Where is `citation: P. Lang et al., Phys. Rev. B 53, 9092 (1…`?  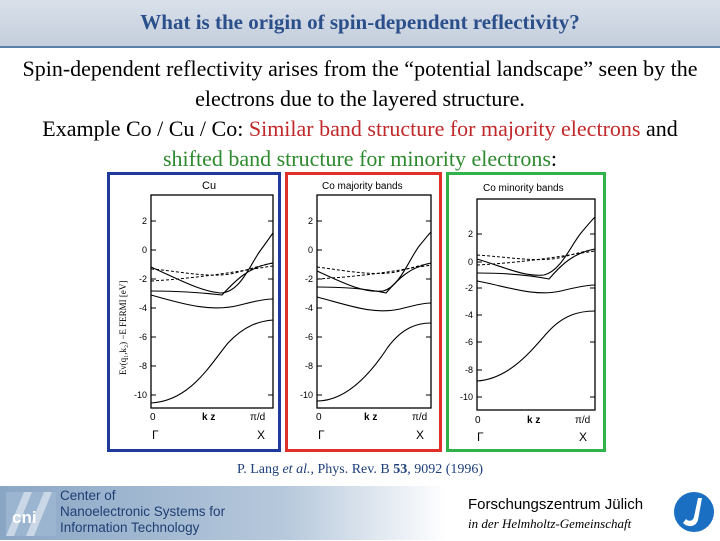 citation: P. Lang et al., Phys. Rev. B 53, 9092 (1… is located at coordinates (360, 470).